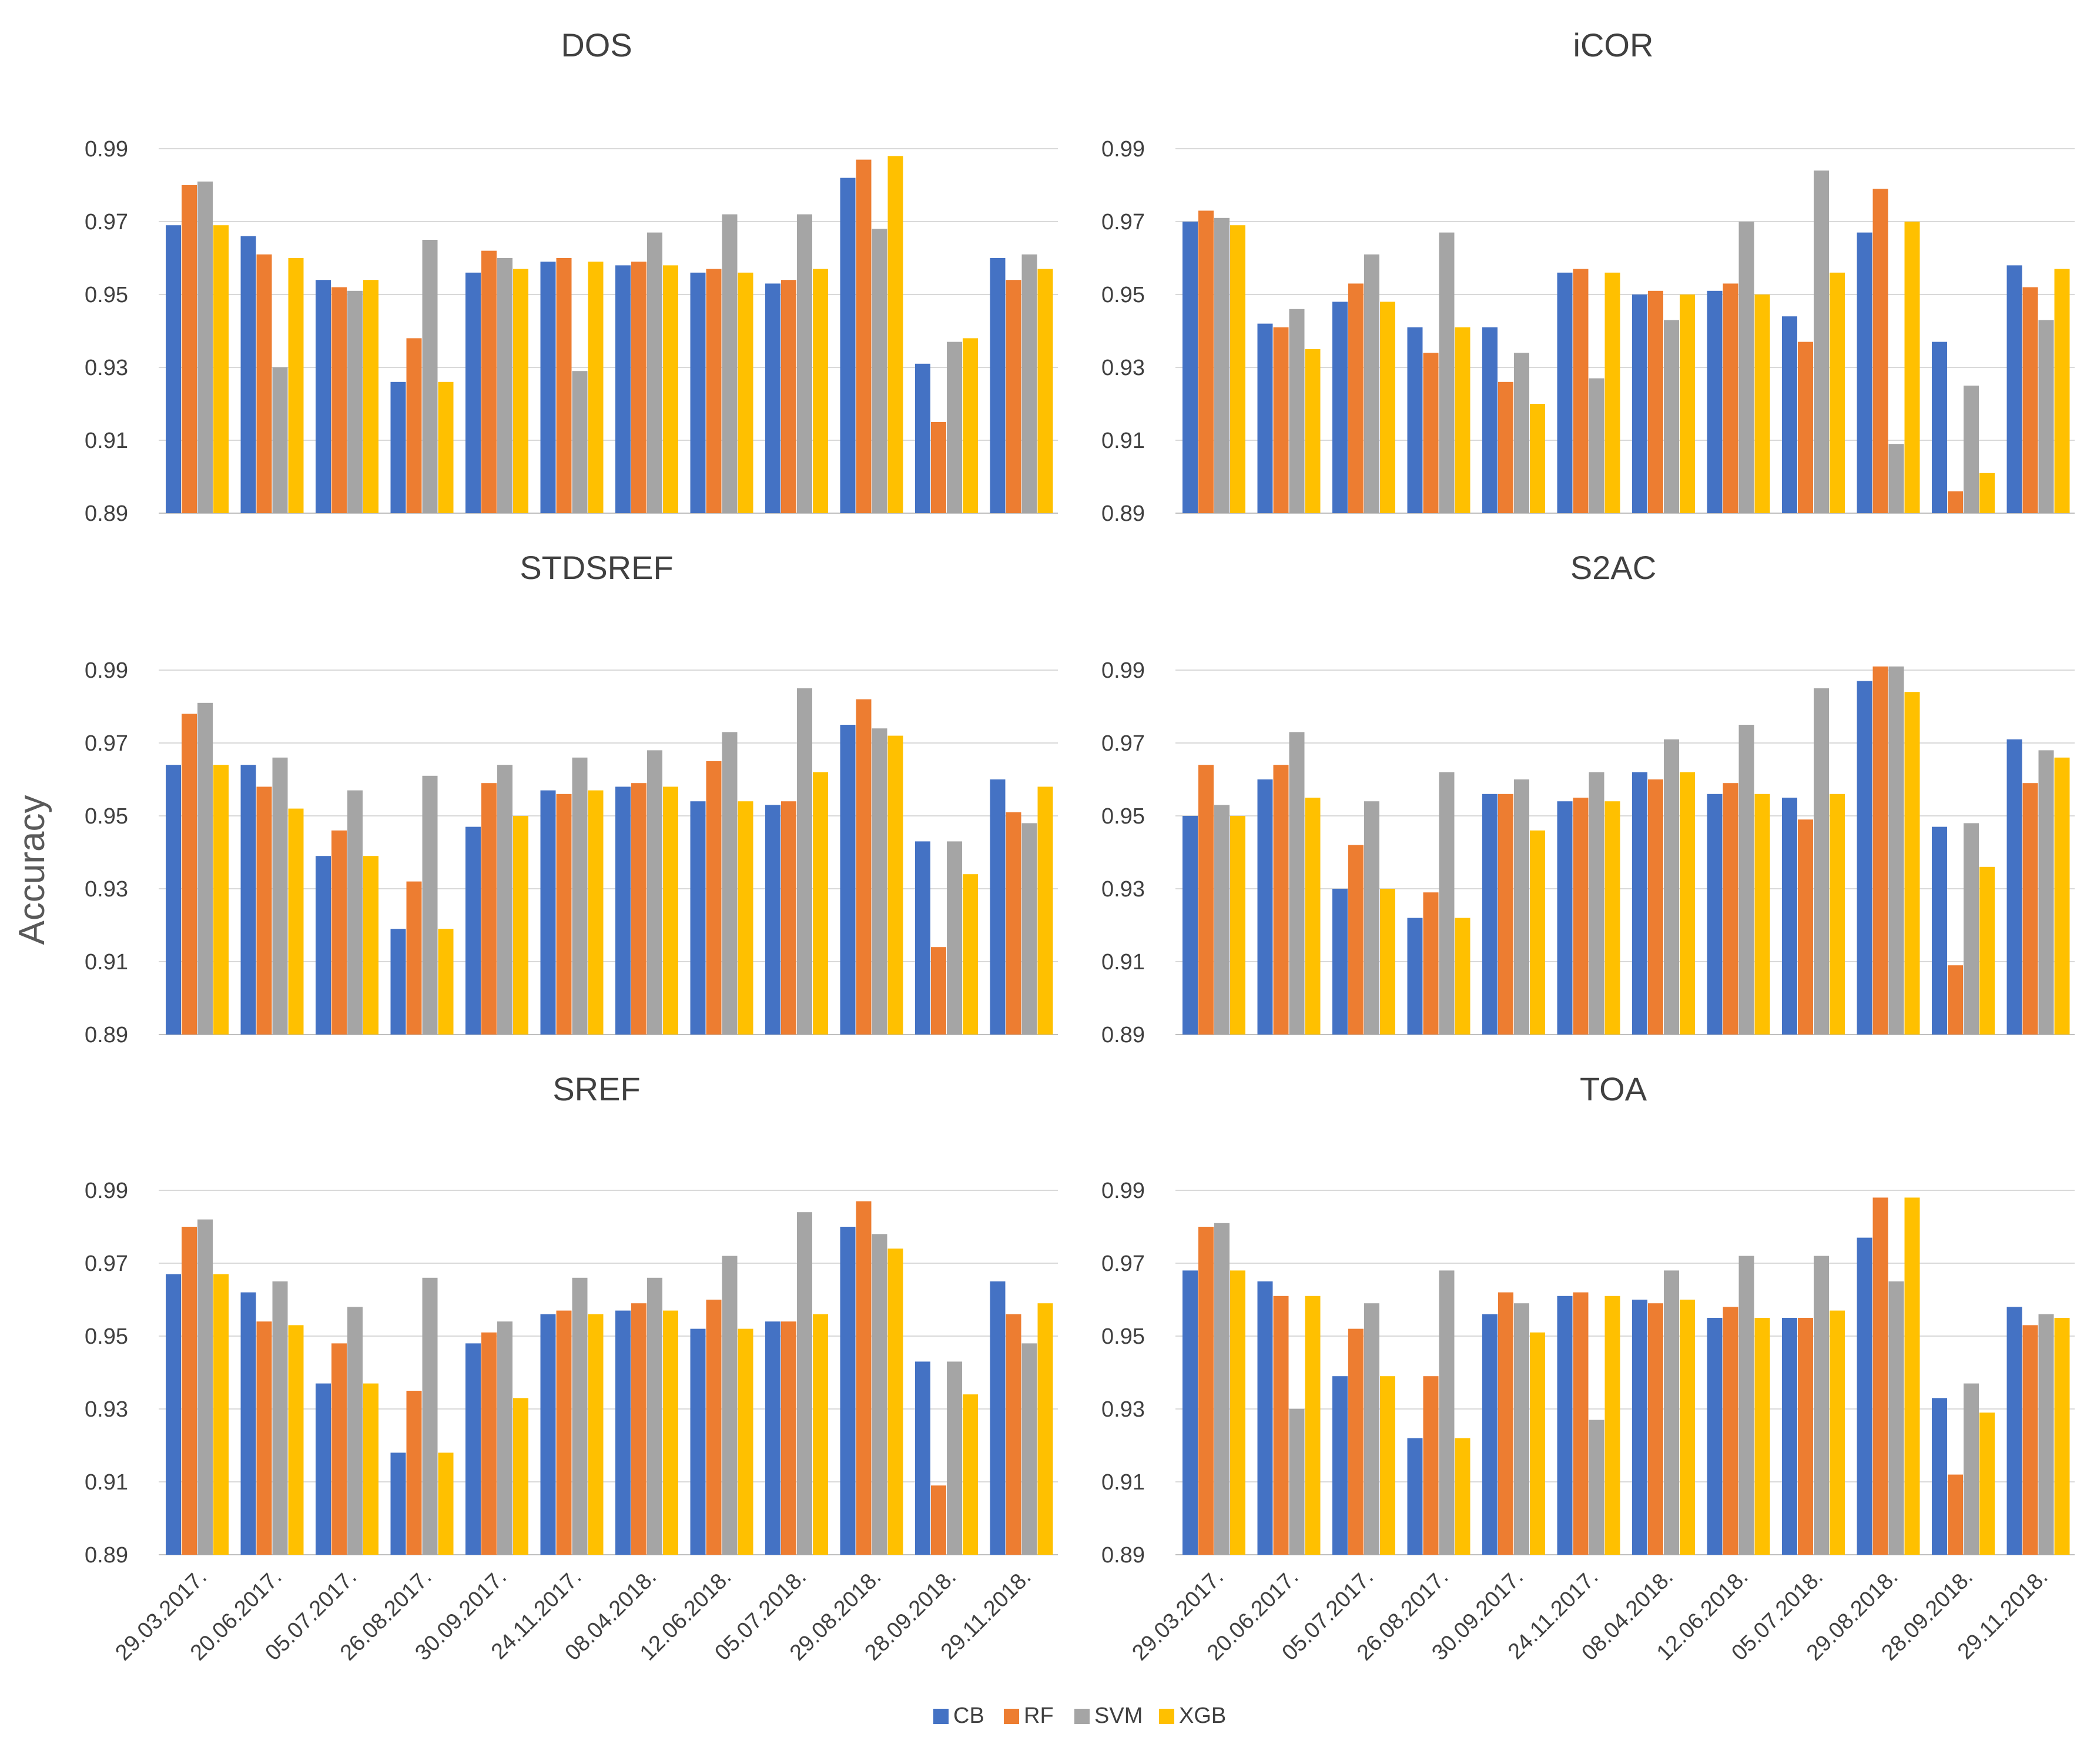 Image resolution: width=2087 pixels, height=1764 pixels. What do you see at coordinates (1613, 44) in the screenshot?
I see `panel-title: iCOR` at bounding box center [1613, 44].